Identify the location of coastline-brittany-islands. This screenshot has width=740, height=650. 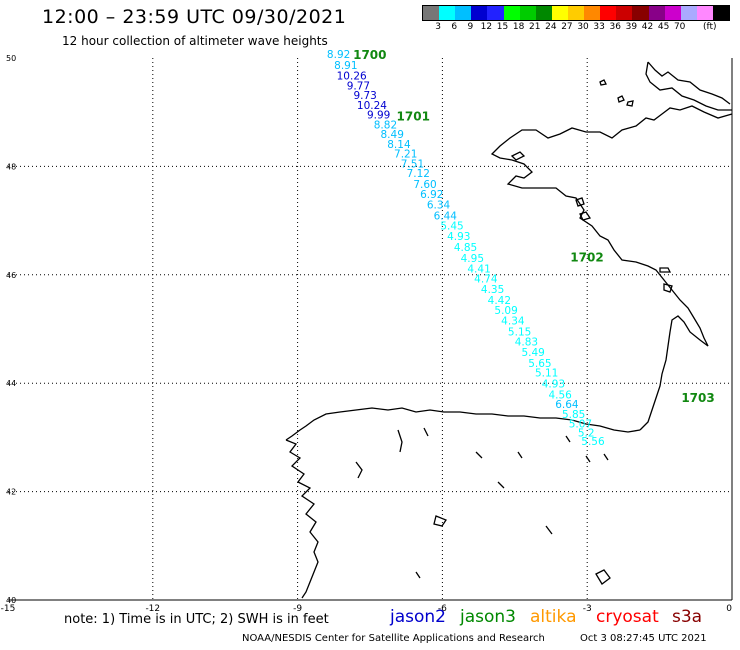
(551, 186).